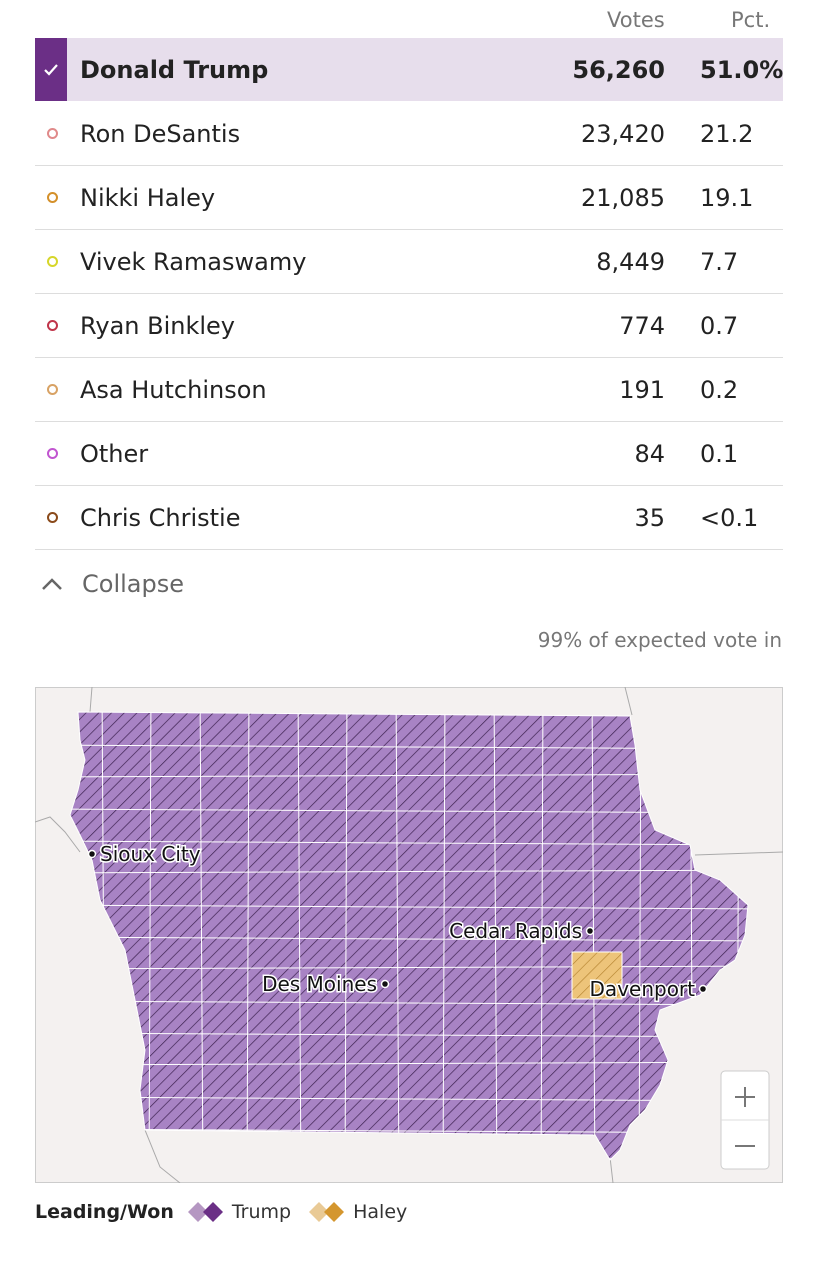  Describe the element at coordinates (727, 134) in the screenshot. I see `candidate-pct: 21.2` at that location.